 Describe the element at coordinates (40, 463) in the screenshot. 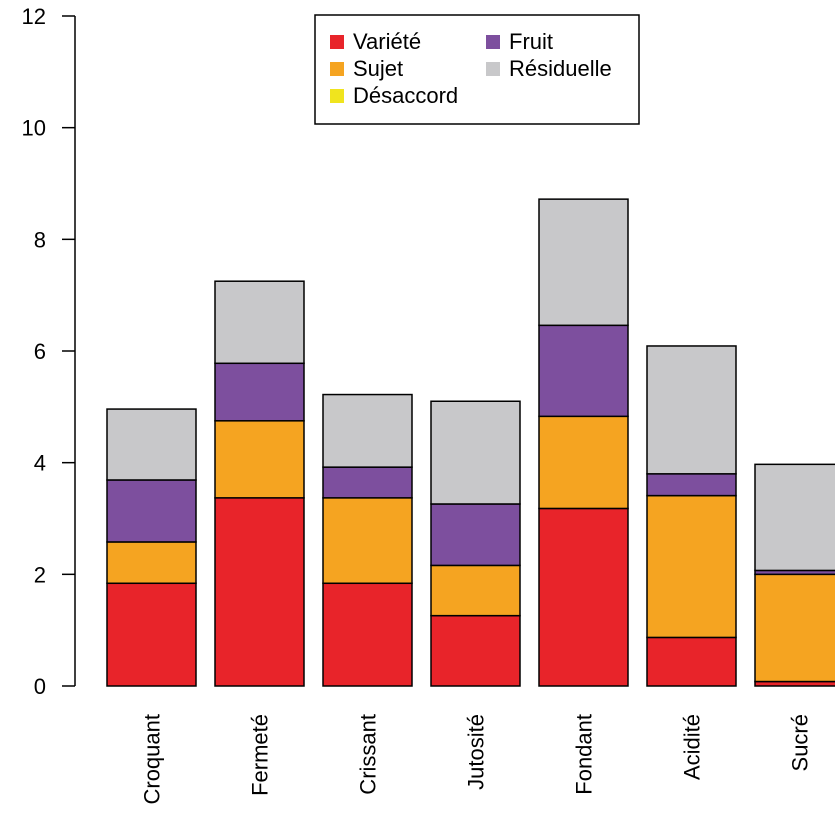

I see `y-tick-label: 4` at that location.